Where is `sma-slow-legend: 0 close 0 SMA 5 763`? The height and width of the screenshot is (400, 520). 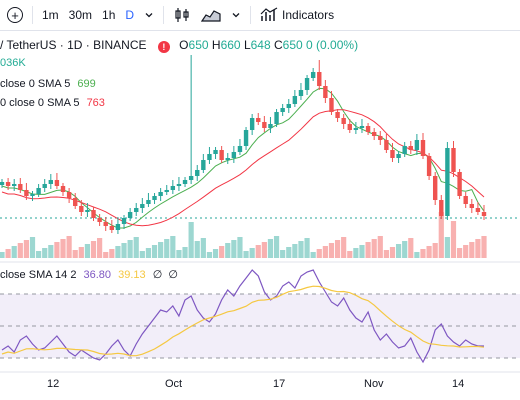
sma-slow-legend: 0 close 0 SMA 5 763 is located at coordinates (52, 103).